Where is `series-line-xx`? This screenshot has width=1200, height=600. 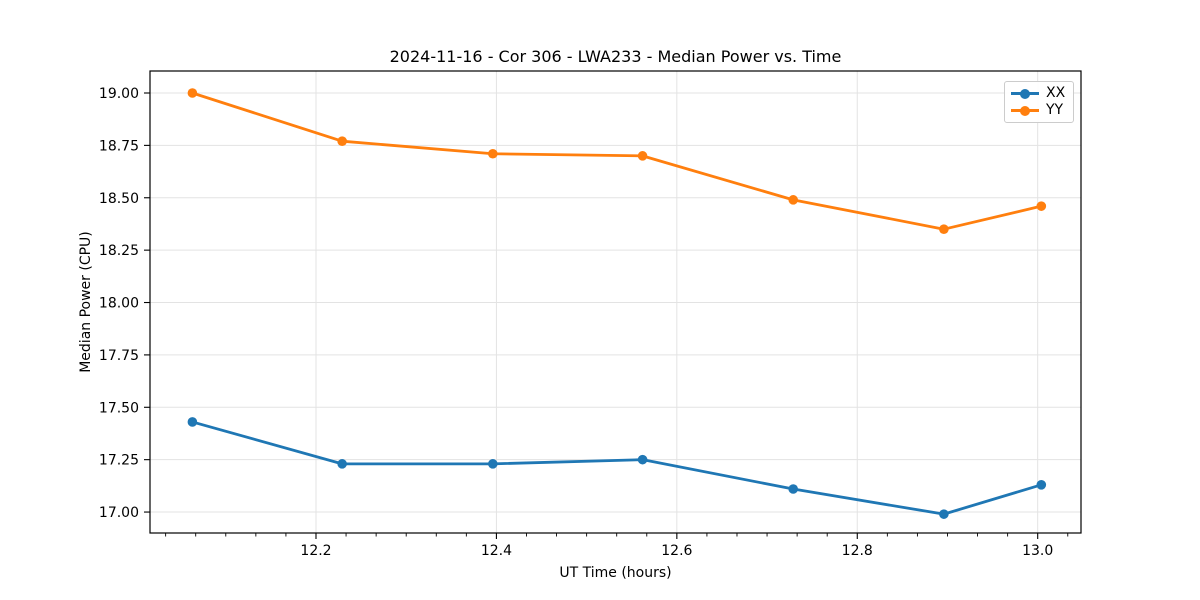
series-line-xx is located at coordinates (617, 468).